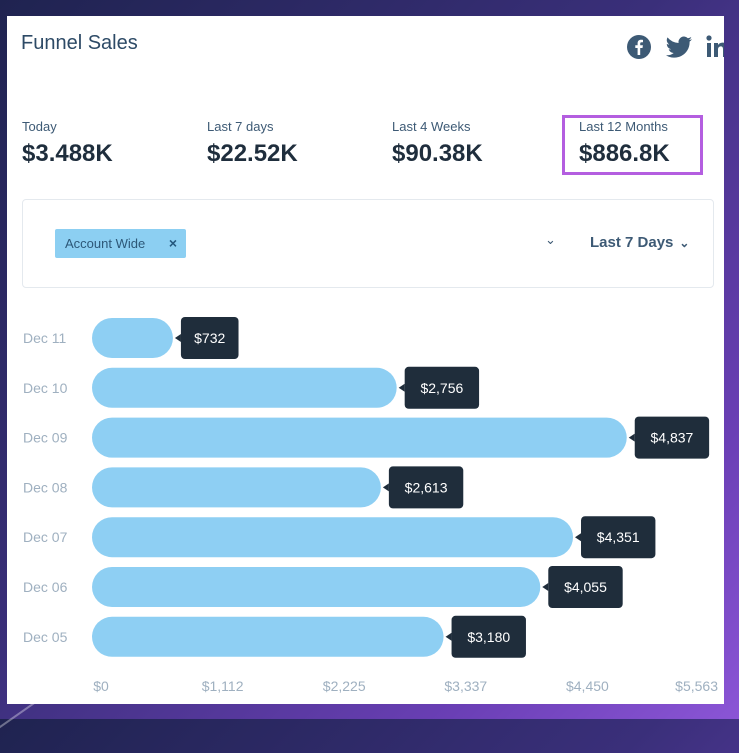 The width and height of the screenshot is (739, 753). I want to click on stat-label: Last 12 Months, so click(623, 126).